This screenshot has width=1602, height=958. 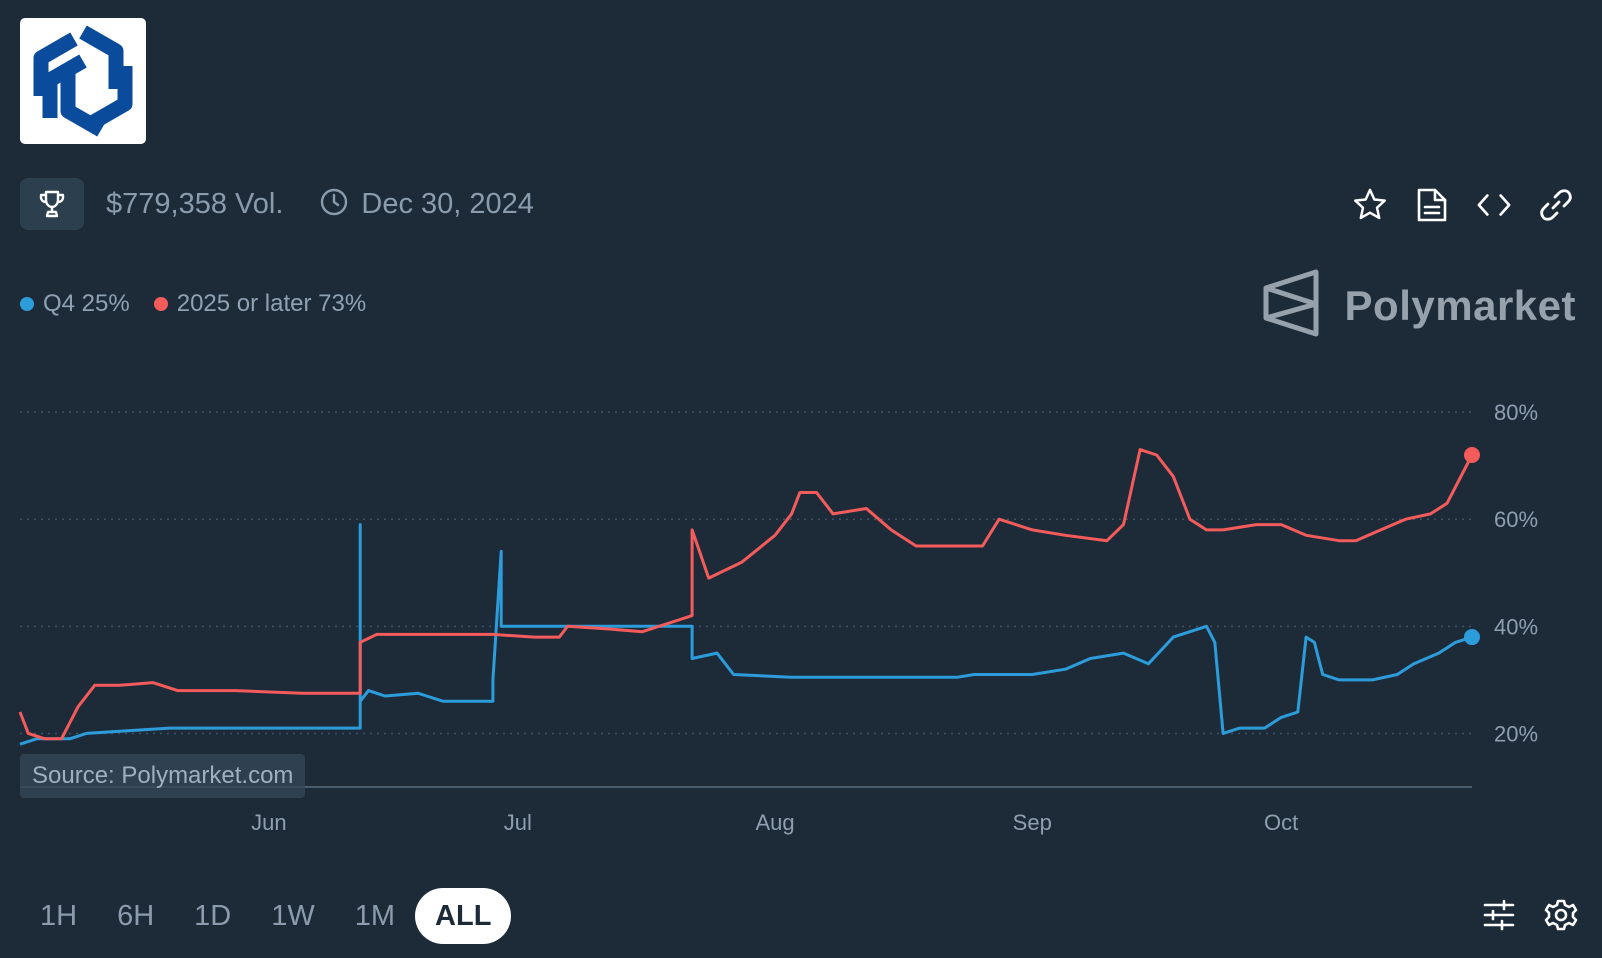 I want to click on brand-name: Polymarket, so click(x=1460, y=305).